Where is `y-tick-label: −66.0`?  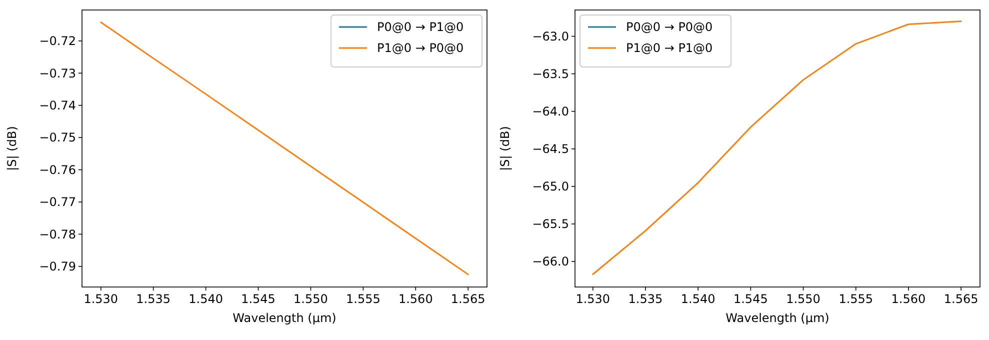
y-tick-label: −66.0 is located at coordinates (550, 261).